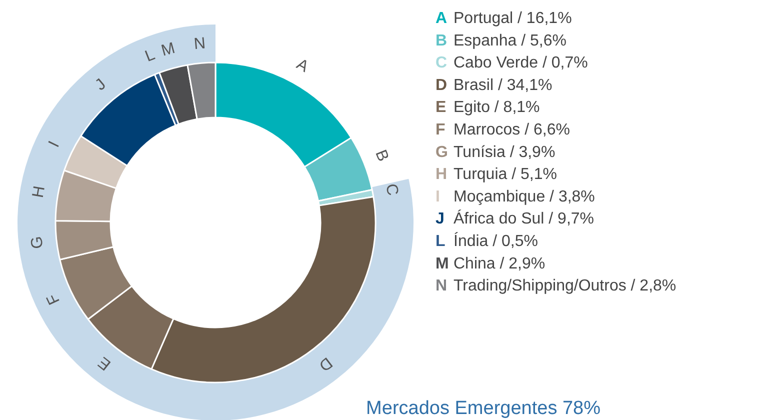 This screenshot has width=762, height=420. Describe the element at coordinates (442, 18) in the screenshot. I see `category-label: A` at that location.